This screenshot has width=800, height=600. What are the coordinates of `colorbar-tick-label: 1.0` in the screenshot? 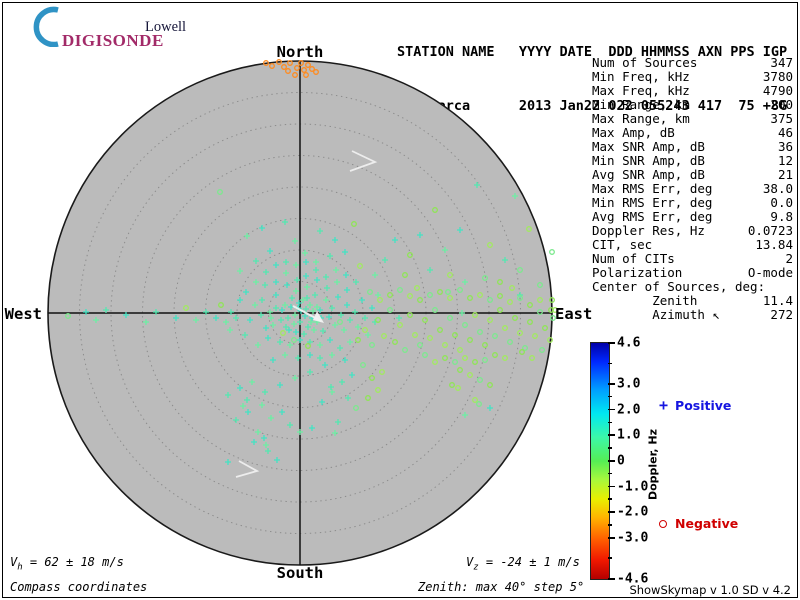 It's located at (629, 435).